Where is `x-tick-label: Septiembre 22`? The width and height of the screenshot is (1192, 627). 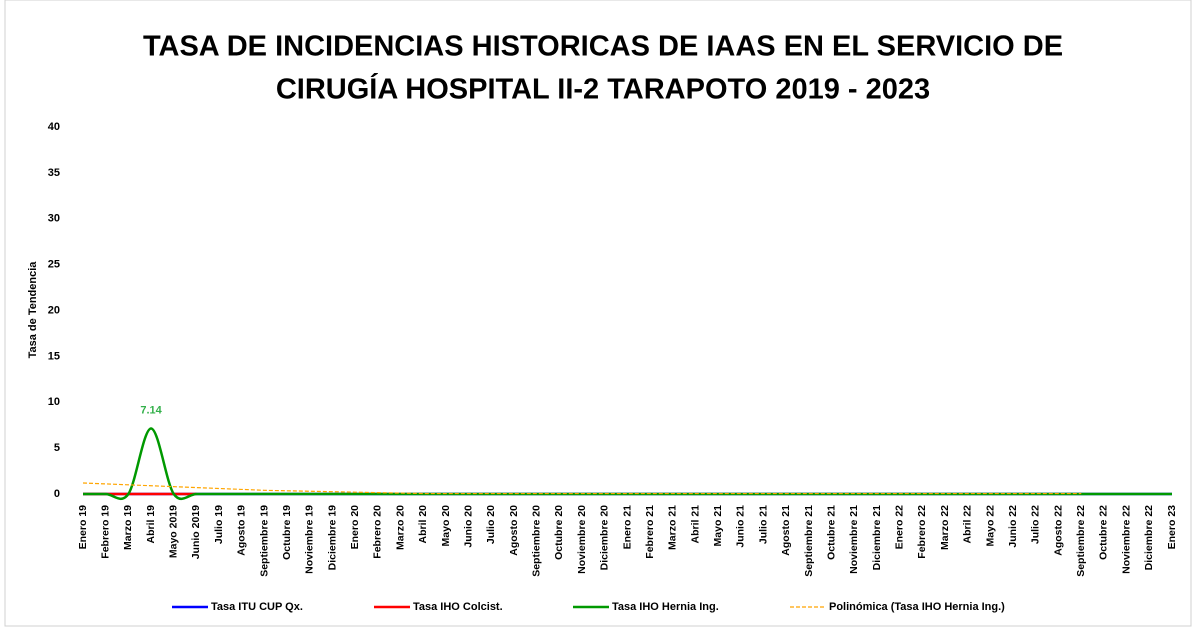
x-tick-label: Septiembre 22 is located at coordinates (1081, 541).